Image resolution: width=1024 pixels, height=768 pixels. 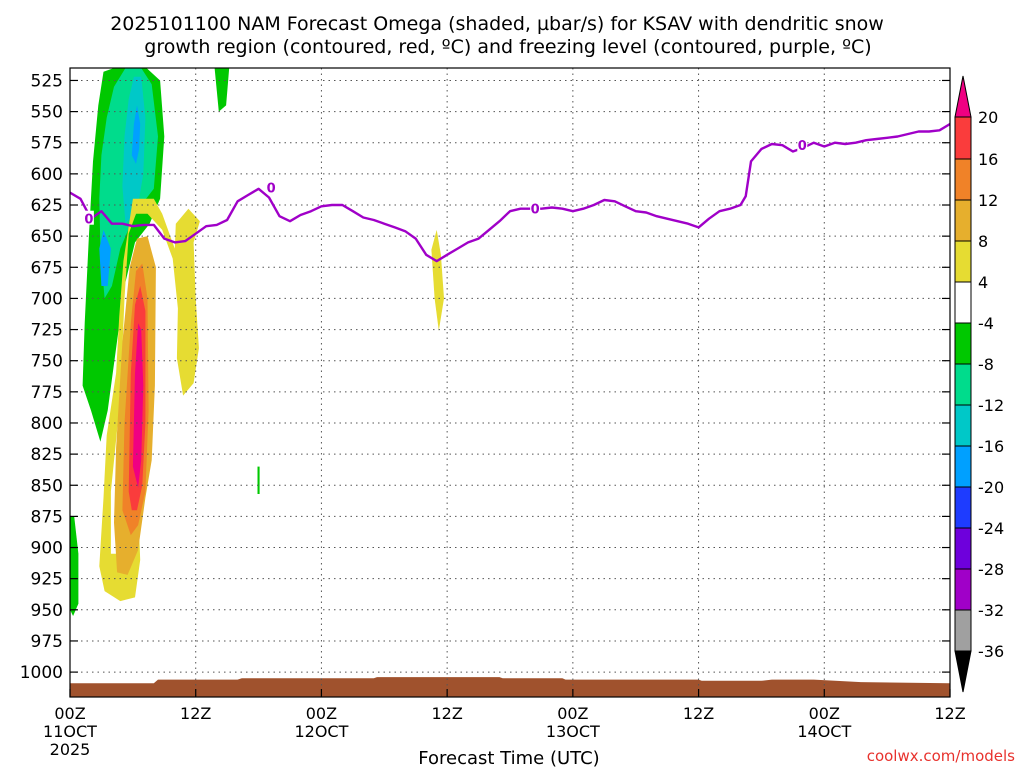 What do you see at coordinates (47, 486) in the screenshot?
I see `y-tick-label: 850` at bounding box center [47, 486].